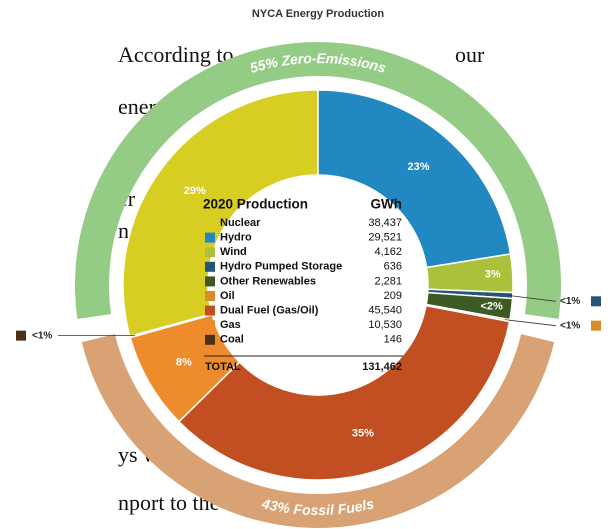 Image resolution: width=613 pixels, height=529 pixels. Describe the element at coordinates (385, 311) in the screenshot. I see `legend-value: 45,540` at that location.